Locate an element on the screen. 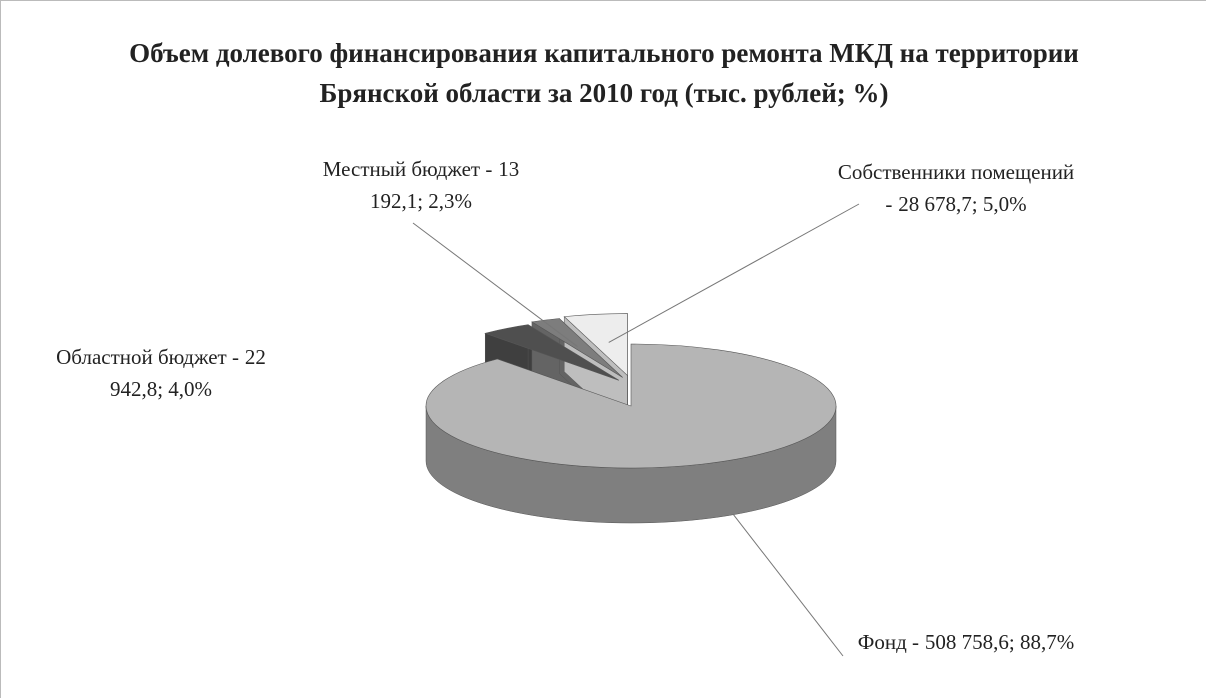  value-label: 508 758,6; 88,7% is located at coordinates (999, 642).